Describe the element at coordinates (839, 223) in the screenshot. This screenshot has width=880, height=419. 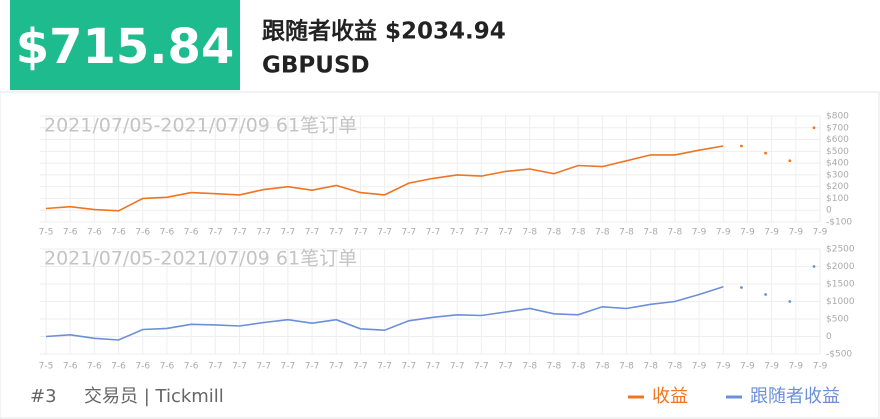
I see `y-tick-label: -$100` at that location.